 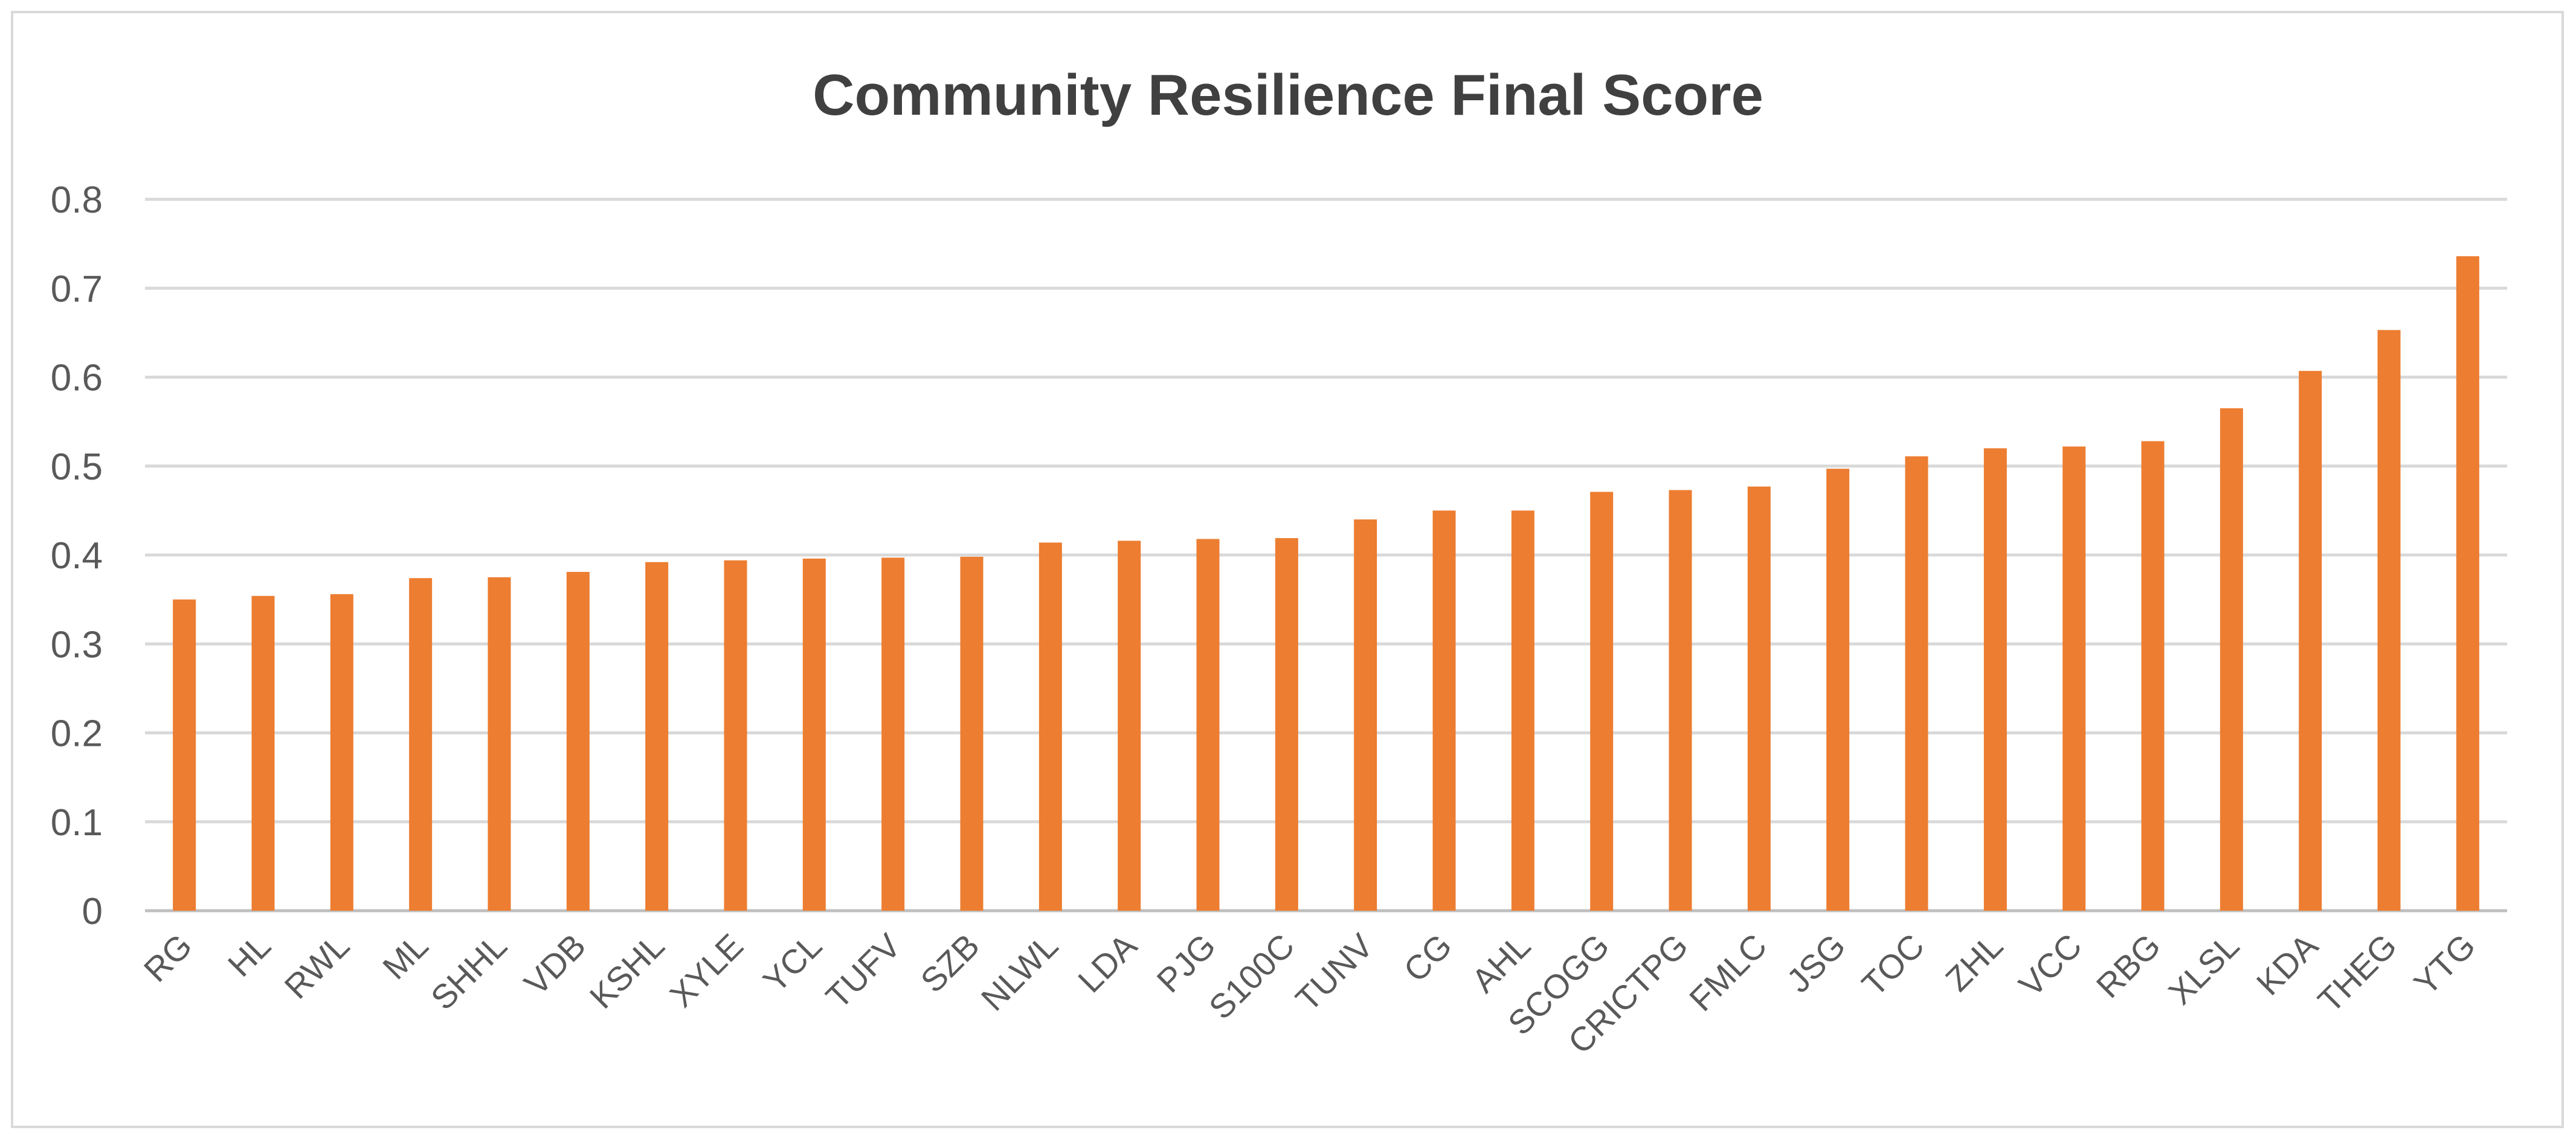 I want to click on x-tick-label: TUFV, so click(x=864, y=970).